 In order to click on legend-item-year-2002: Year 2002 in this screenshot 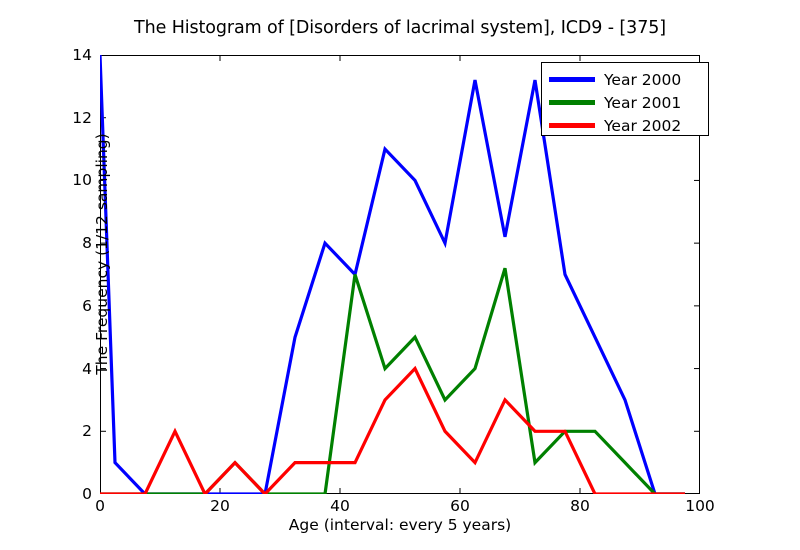, I will do `click(625, 125)`.